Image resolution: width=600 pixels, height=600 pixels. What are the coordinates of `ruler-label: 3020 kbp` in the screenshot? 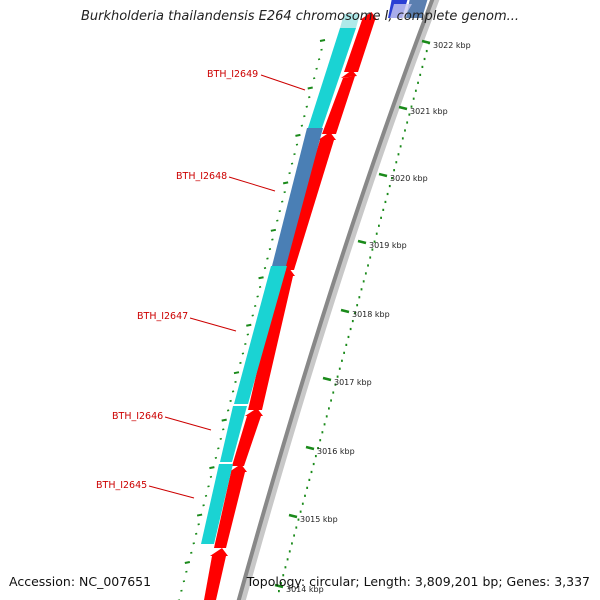 It's located at (409, 178).